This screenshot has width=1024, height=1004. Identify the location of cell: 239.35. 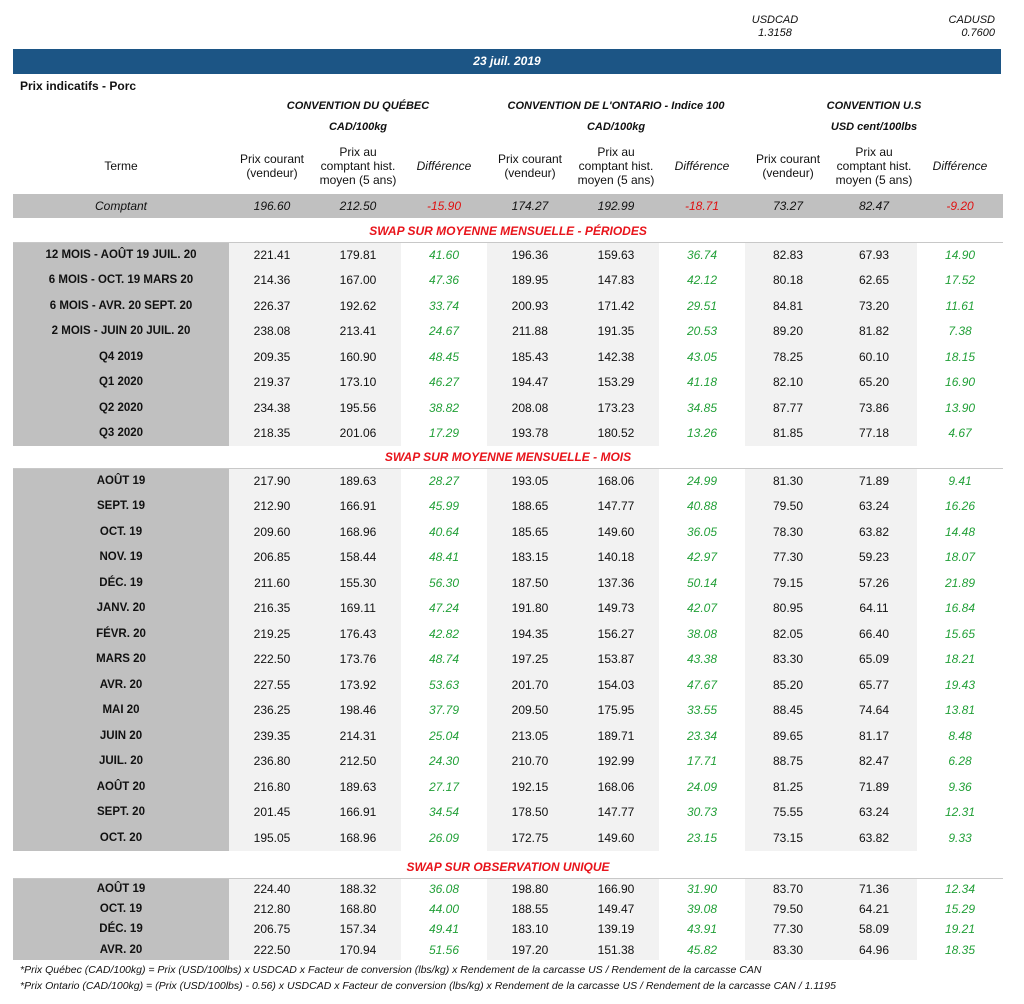
(272, 736).